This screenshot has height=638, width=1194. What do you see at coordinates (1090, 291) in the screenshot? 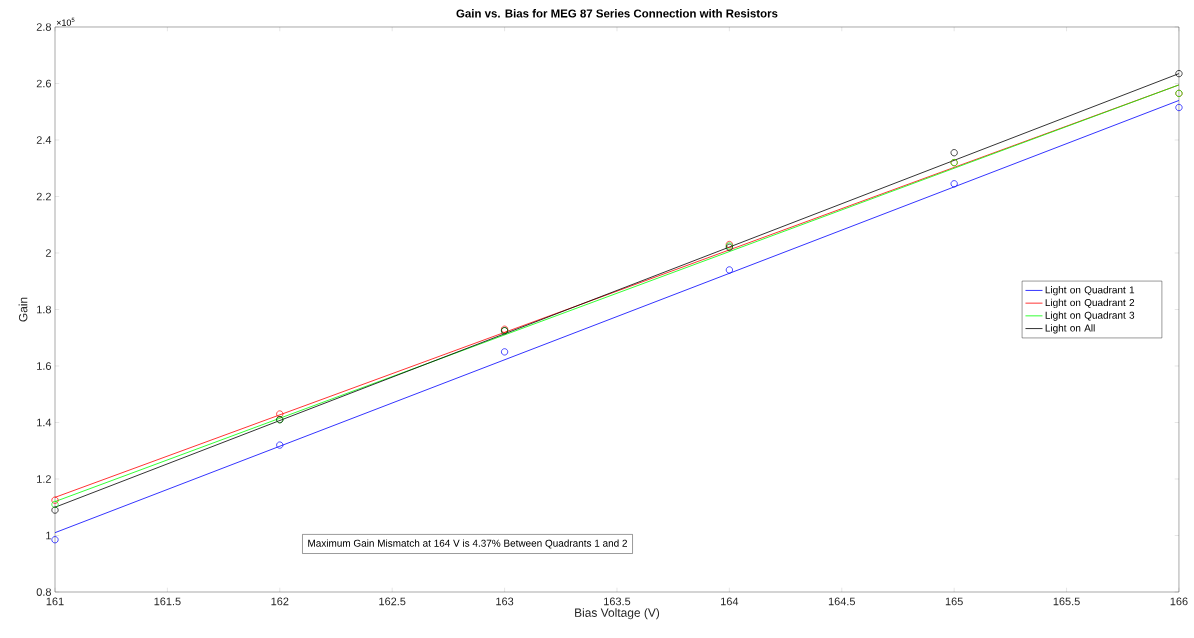
I see `legend-label: Light on Quadrant 1` at bounding box center [1090, 291].